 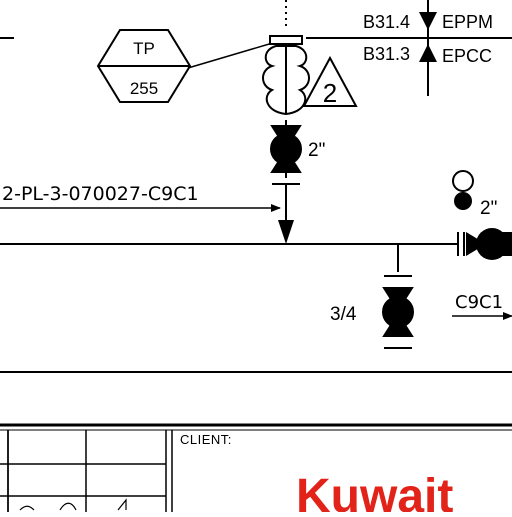 What do you see at coordinates (100, 194) in the screenshot?
I see `pipe-line-number: 2-PL-3-070027-C9C1` at bounding box center [100, 194].